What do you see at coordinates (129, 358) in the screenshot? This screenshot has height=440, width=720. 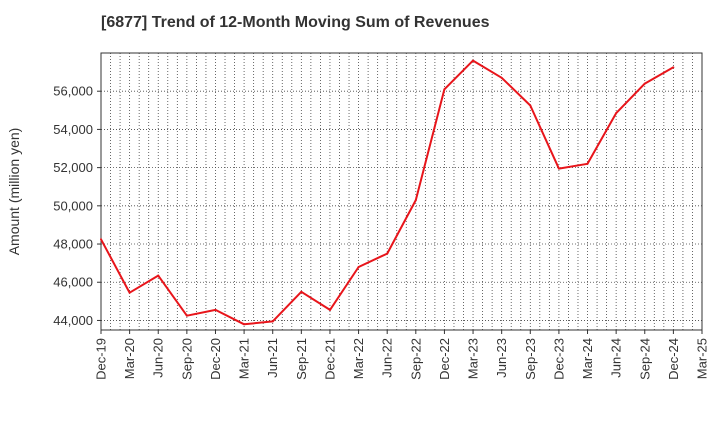 I see `x-tick-label: Mar-20` at bounding box center [129, 358].